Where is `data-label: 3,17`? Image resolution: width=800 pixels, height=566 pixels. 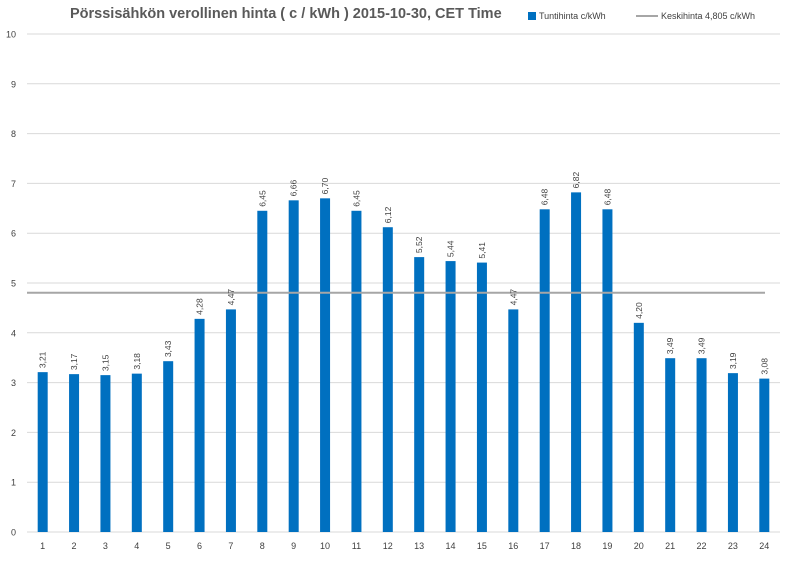
data-label: 3,17 is located at coordinates (74, 361).